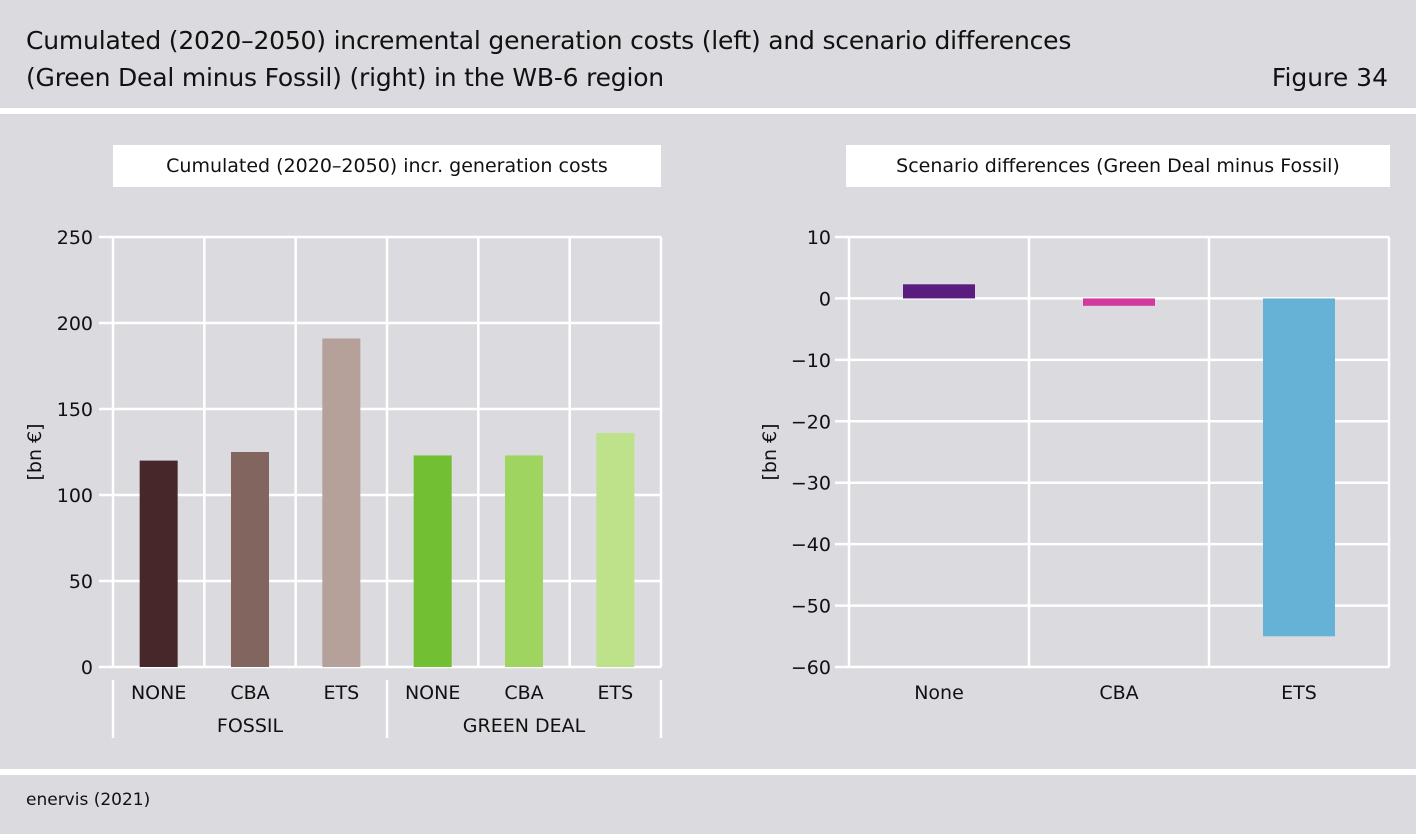 The height and width of the screenshot is (834, 1416). What do you see at coordinates (250, 726) in the screenshot?
I see `group-label: FOSSIL` at bounding box center [250, 726].